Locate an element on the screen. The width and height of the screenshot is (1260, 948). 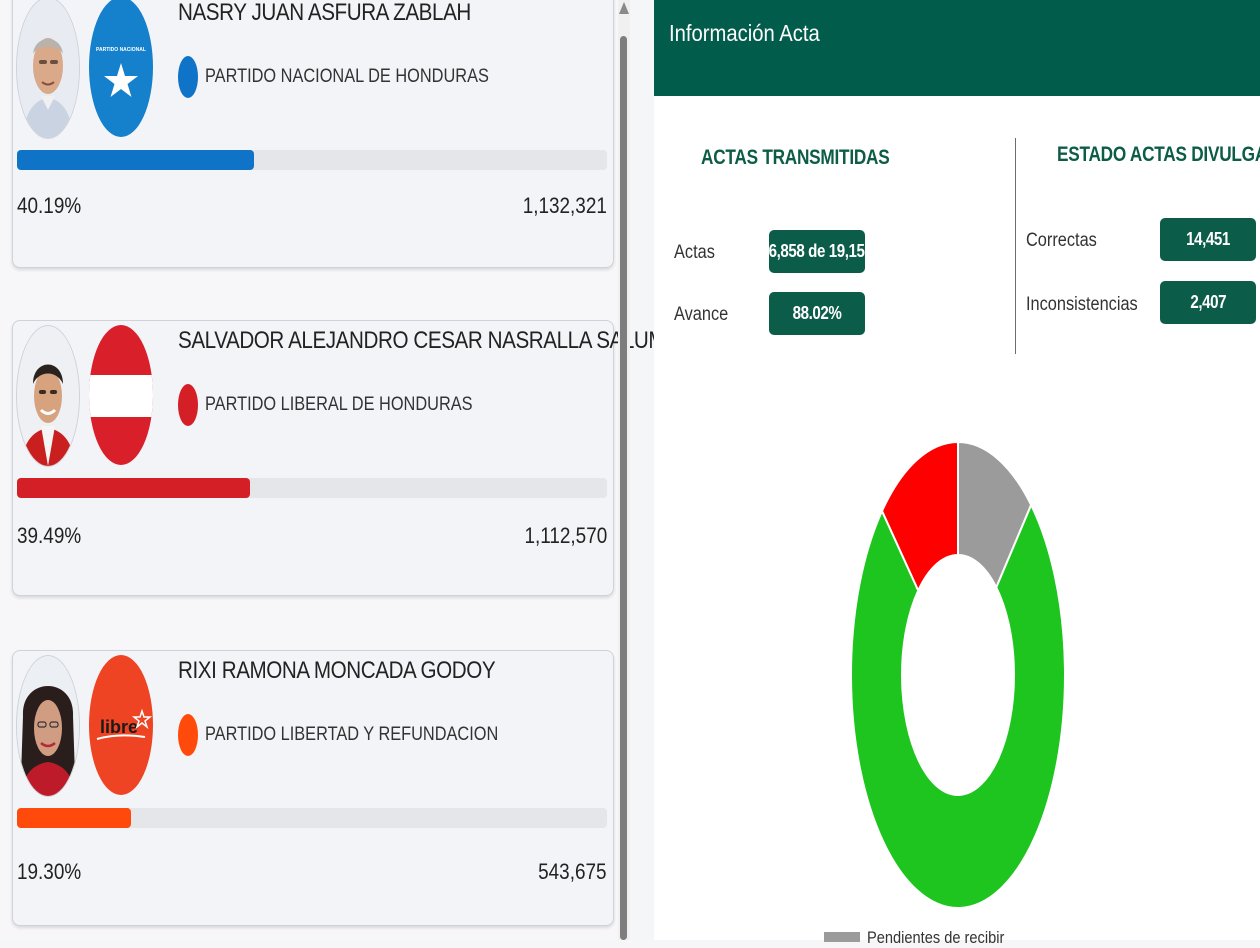
candidate-name: NASRY JUAN ASFURA ZABLAH is located at coordinates (324, 13).